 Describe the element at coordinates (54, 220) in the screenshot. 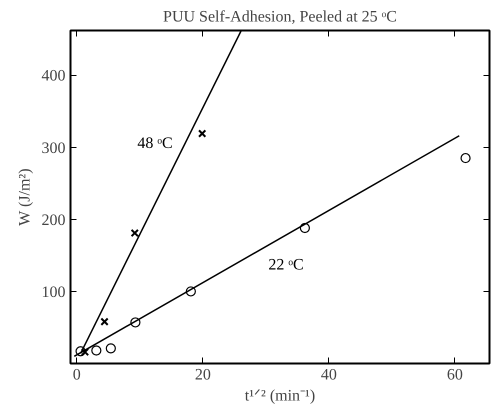

I see `y-tick-label: 200` at that location.